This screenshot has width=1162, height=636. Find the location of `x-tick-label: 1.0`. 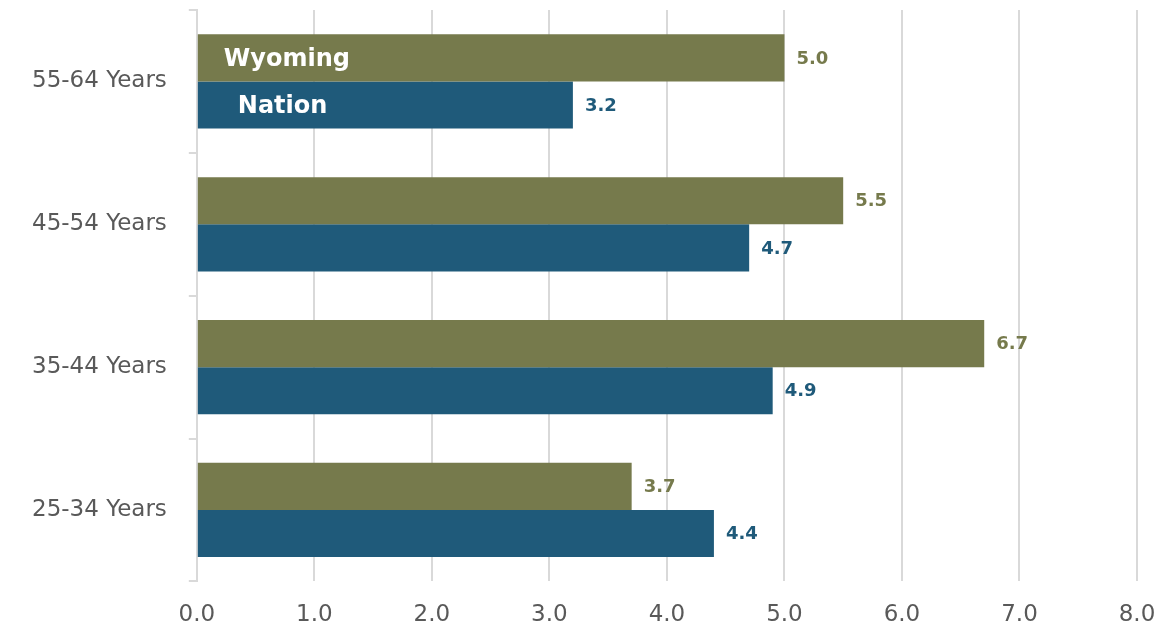

x-tick-label: 1.0 is located at coordinates (314, 613).